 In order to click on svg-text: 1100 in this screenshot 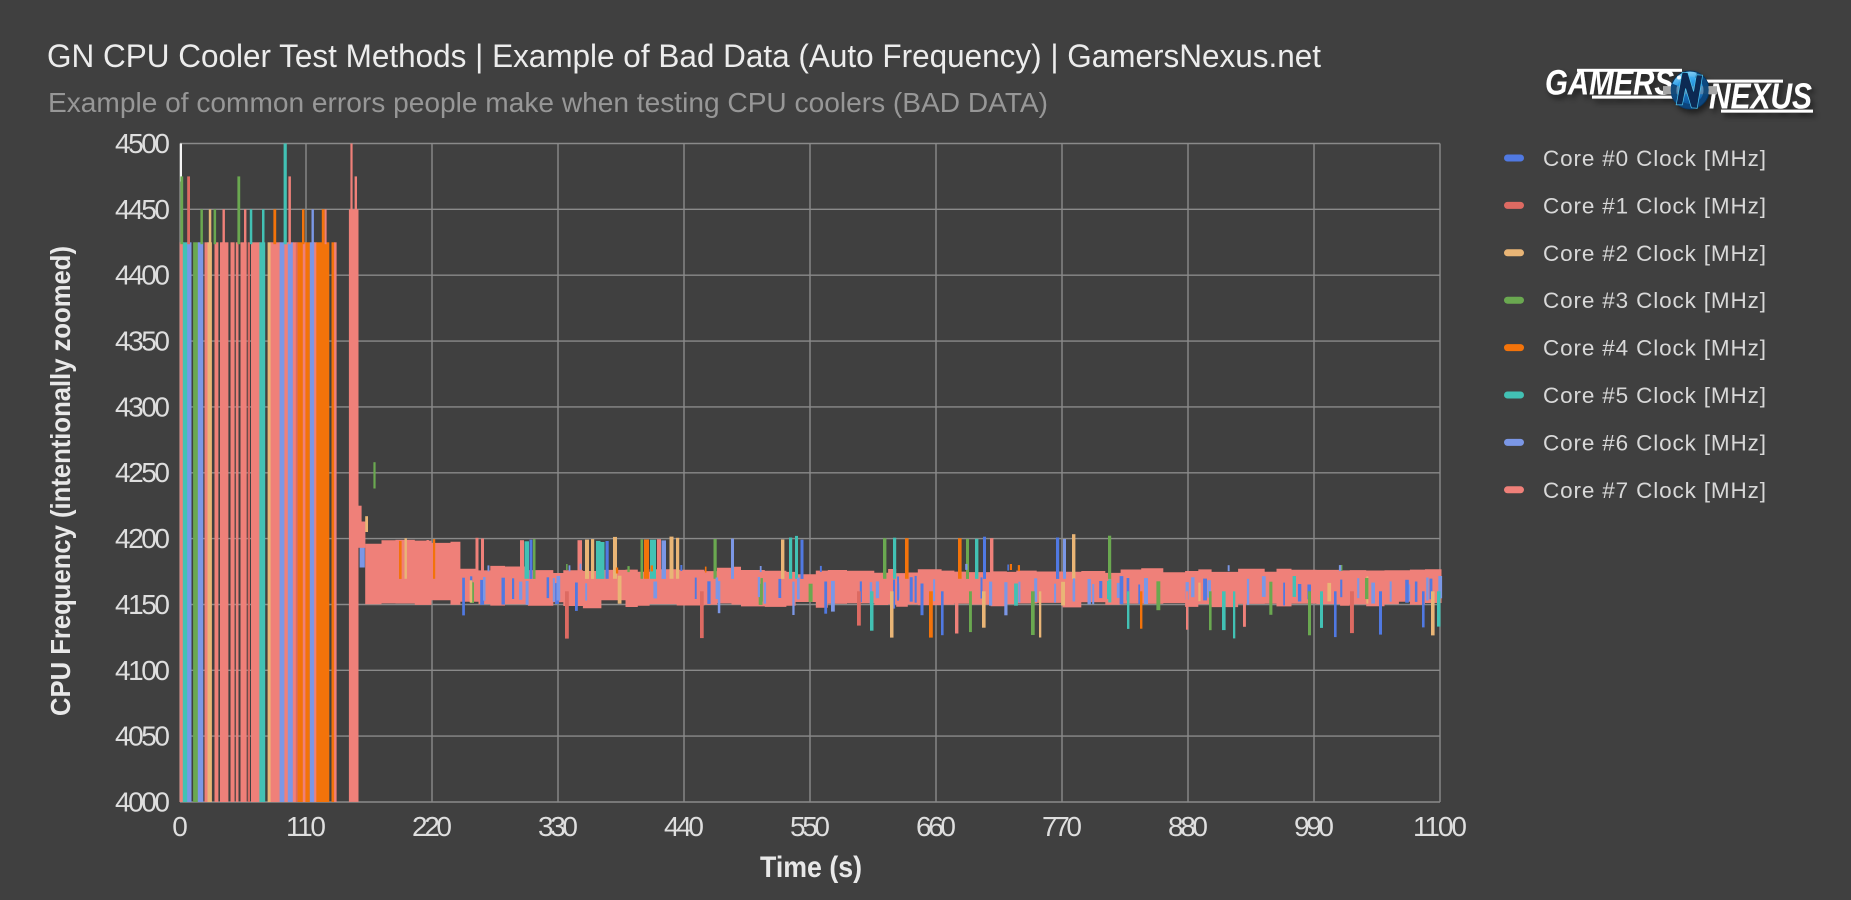, I will do `click(1440, 826)`.